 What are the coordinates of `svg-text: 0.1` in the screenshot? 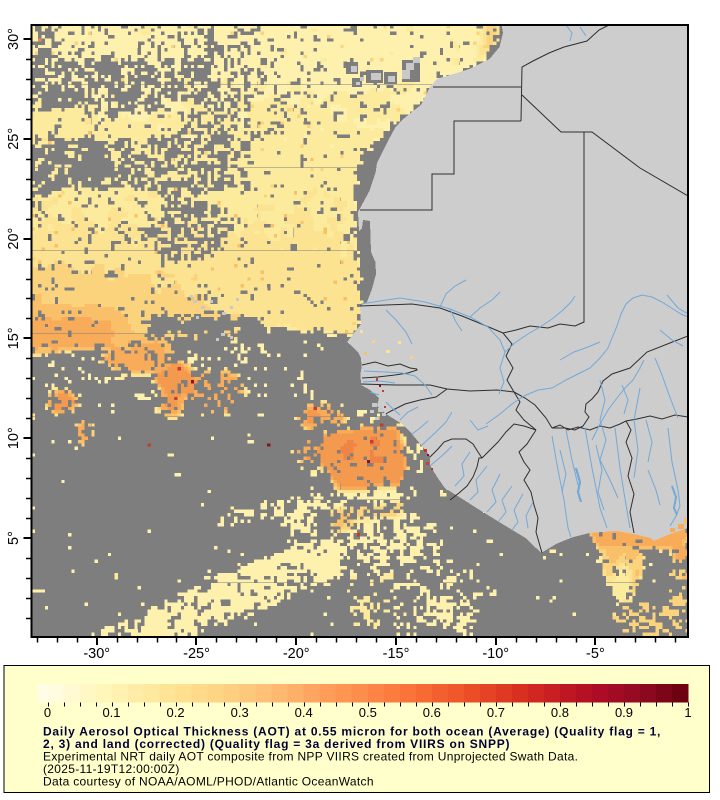 It's located at (111, 712).